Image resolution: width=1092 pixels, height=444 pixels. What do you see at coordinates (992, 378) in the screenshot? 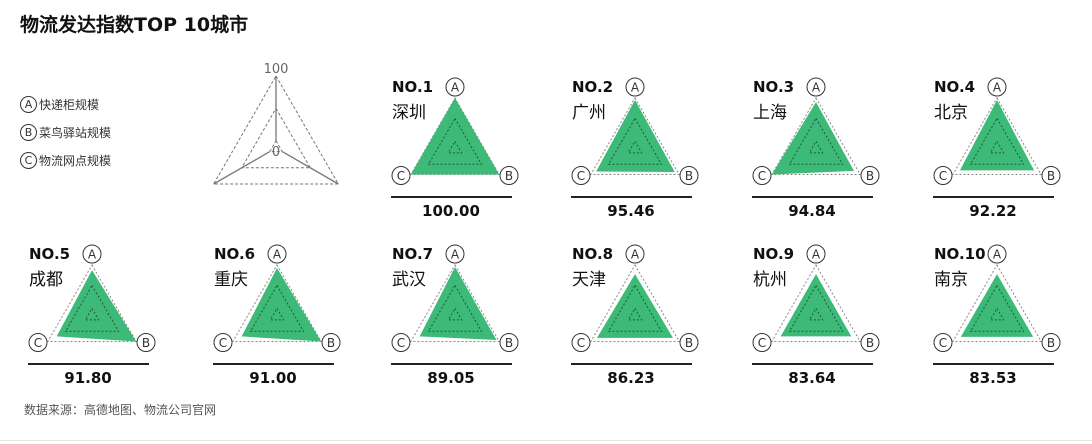
I see `city-score: 83.53` at bounding box center [992, 378].